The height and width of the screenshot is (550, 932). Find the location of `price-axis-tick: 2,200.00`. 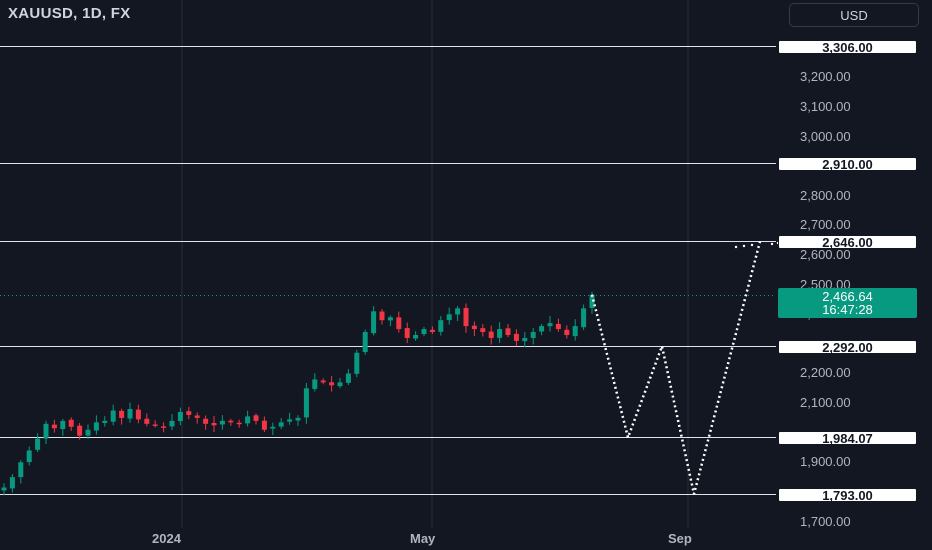

price-axis-tick: 2,200.00 is located at coordinates (825, 373).